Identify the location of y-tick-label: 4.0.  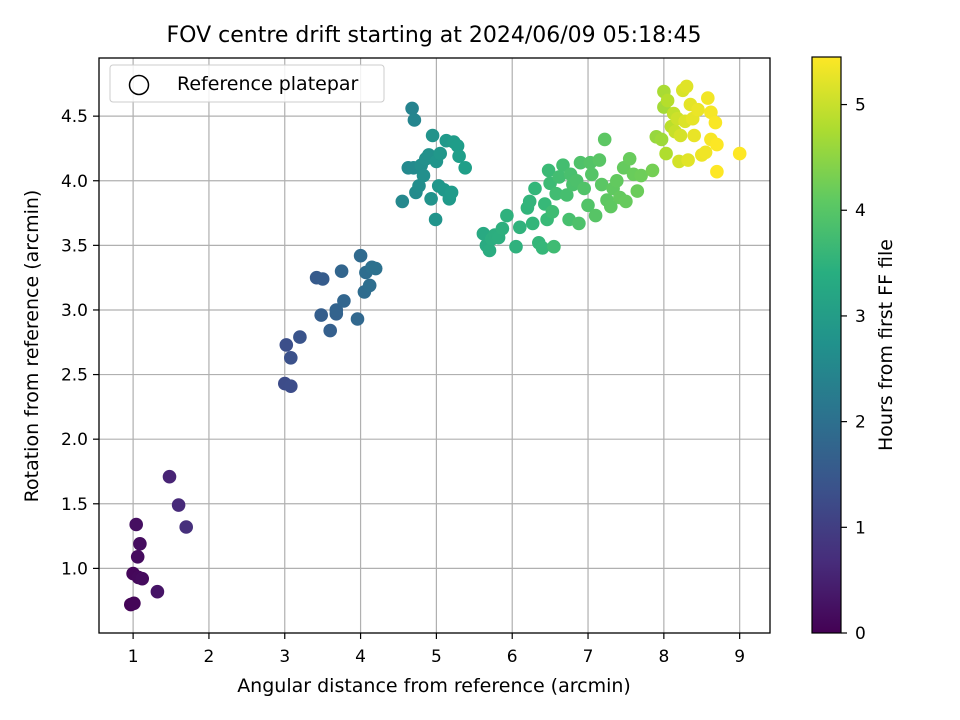
(74, 182).